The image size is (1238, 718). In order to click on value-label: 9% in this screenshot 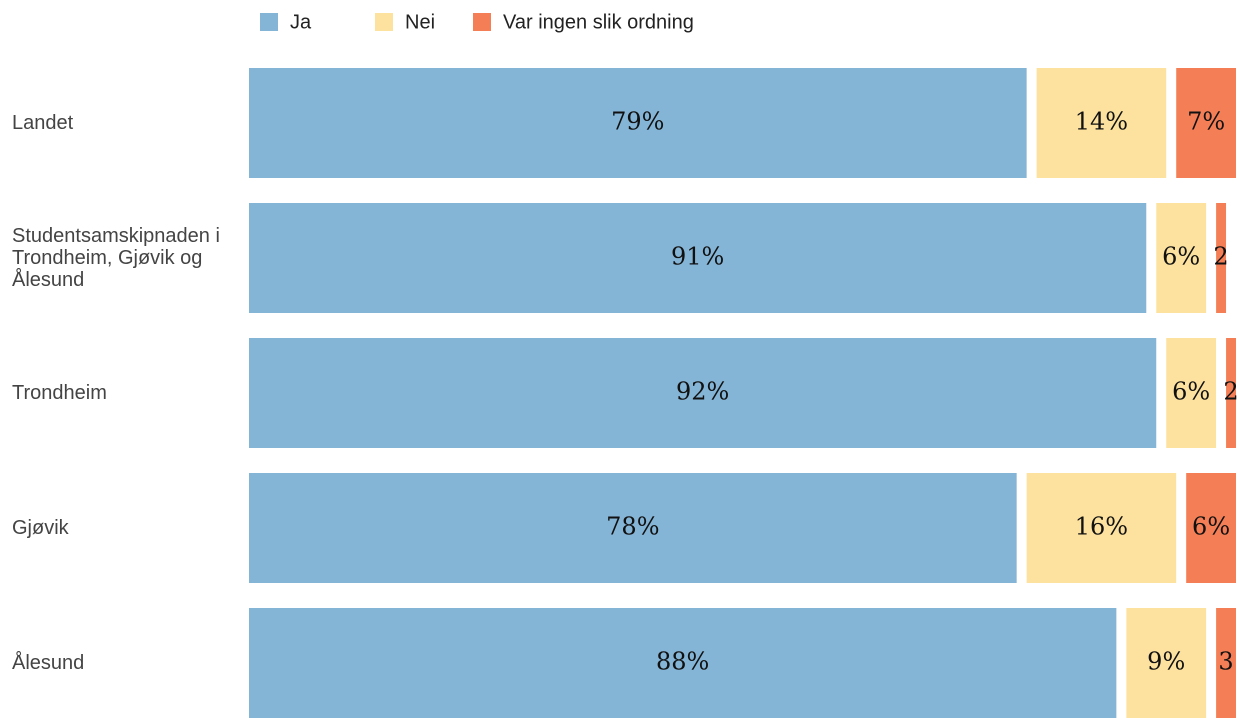, I will do `click(1166, 662)`.